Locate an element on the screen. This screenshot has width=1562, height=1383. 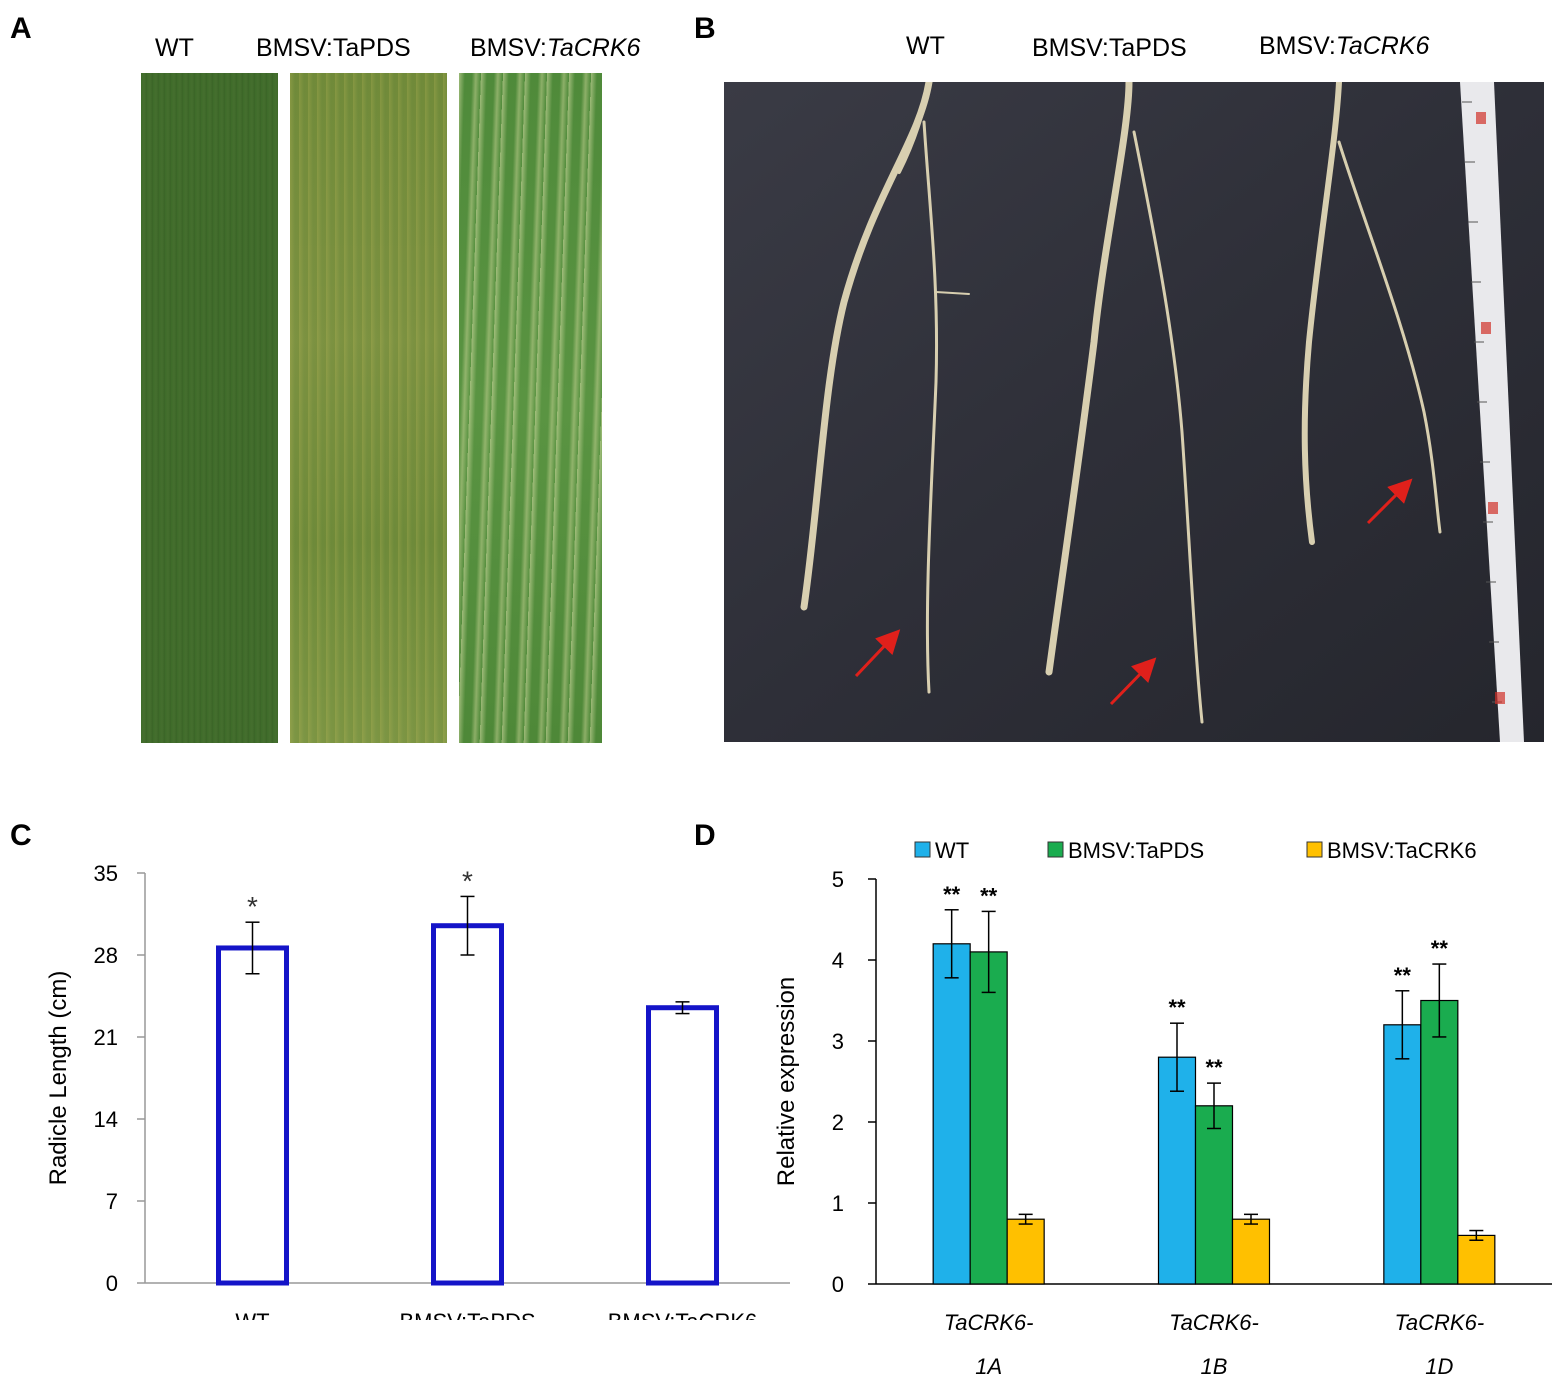
c-y-tick-label: 7 is located at coordinates (112, 1201).